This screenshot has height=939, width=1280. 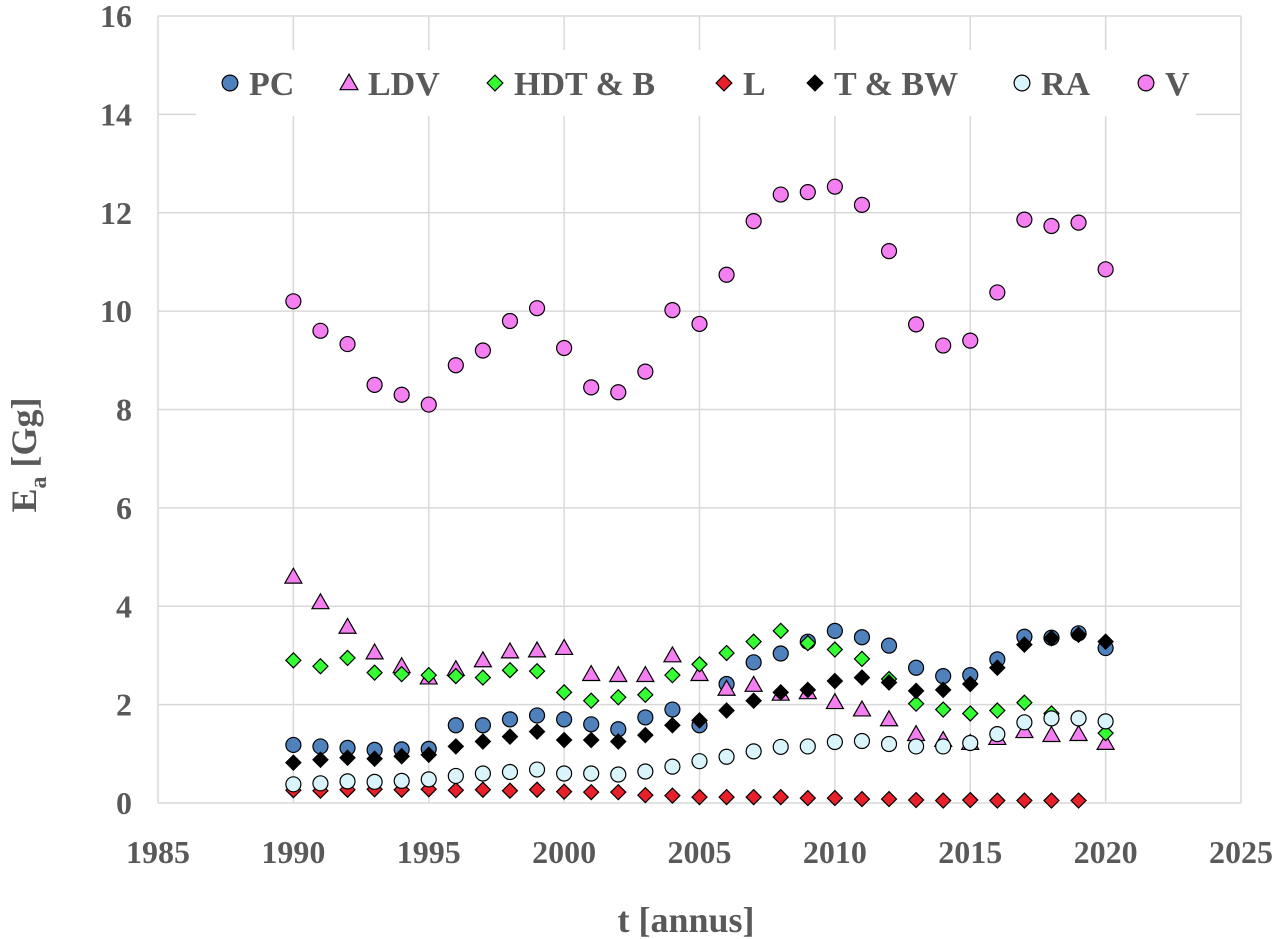 I want to click on legend: PC LDV HDT & B L T & BW RA V, so click(x=696, y=83).